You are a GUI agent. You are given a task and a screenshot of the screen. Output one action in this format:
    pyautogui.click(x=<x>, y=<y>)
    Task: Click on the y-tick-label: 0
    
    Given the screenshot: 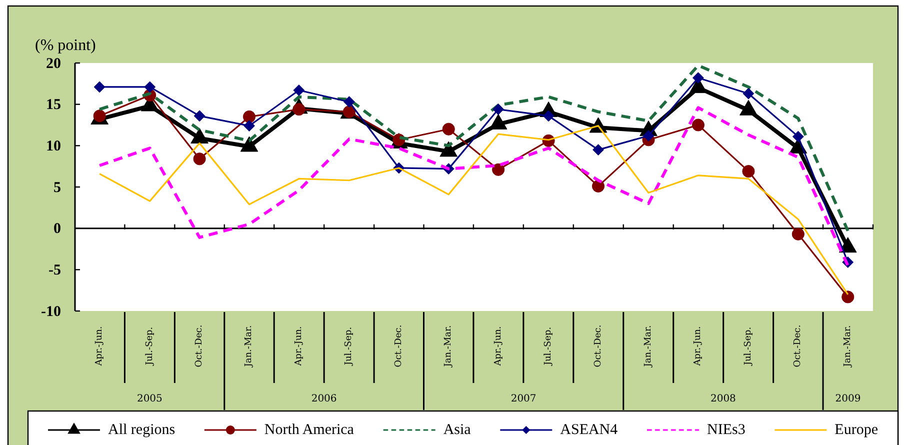 What is the action you would take?
    pyautogui.click(x=57, y=229)
    